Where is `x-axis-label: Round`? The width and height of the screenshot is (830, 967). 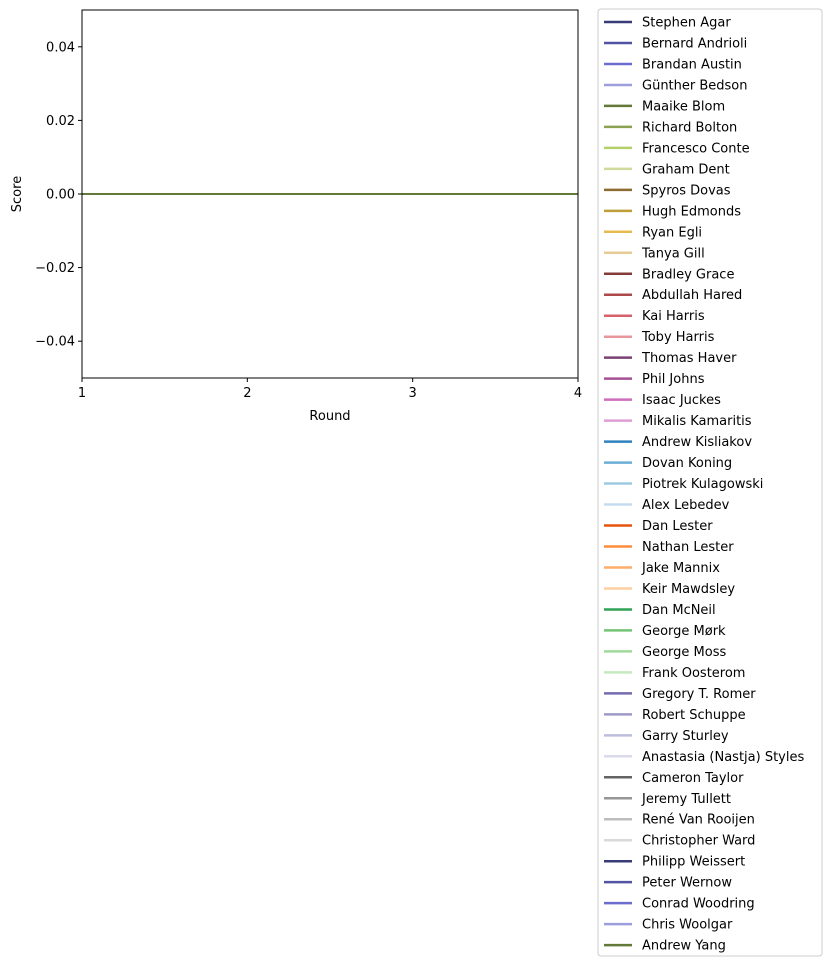 x-axis-label: Round is located at coordinates (329, 416).